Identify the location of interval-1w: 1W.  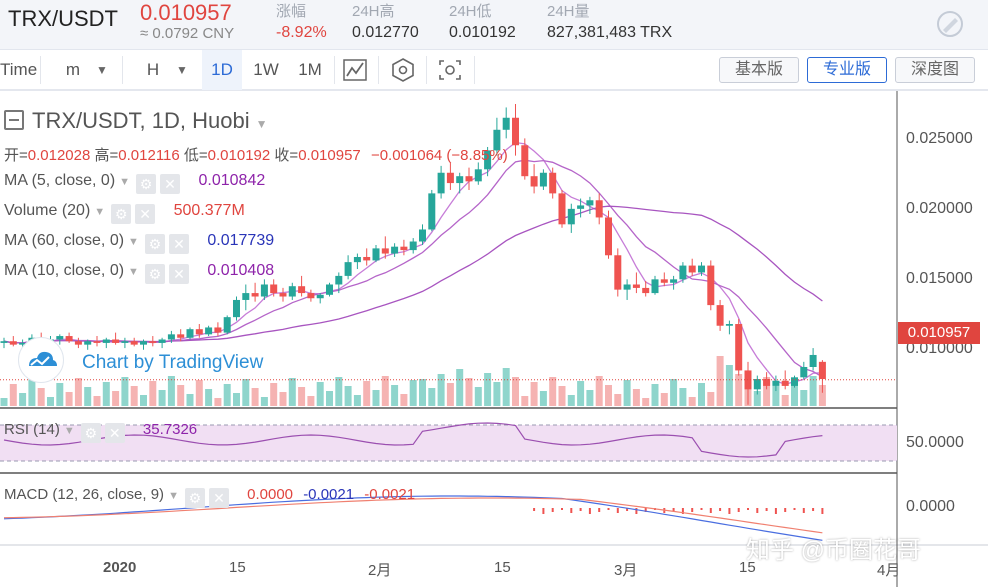
(266, 69).